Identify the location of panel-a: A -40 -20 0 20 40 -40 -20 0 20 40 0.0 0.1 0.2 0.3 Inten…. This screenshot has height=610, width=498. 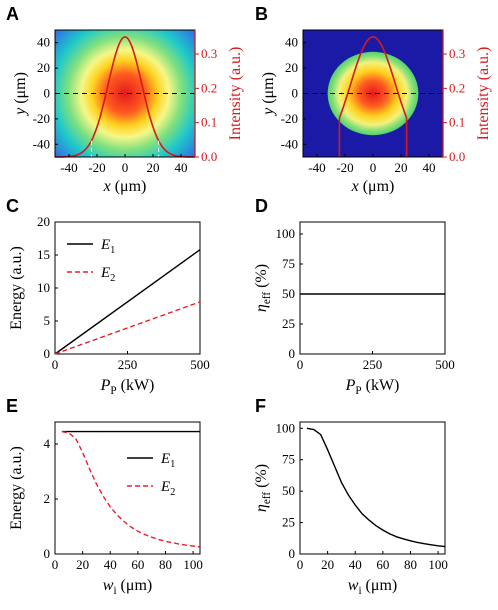
(125, 99).